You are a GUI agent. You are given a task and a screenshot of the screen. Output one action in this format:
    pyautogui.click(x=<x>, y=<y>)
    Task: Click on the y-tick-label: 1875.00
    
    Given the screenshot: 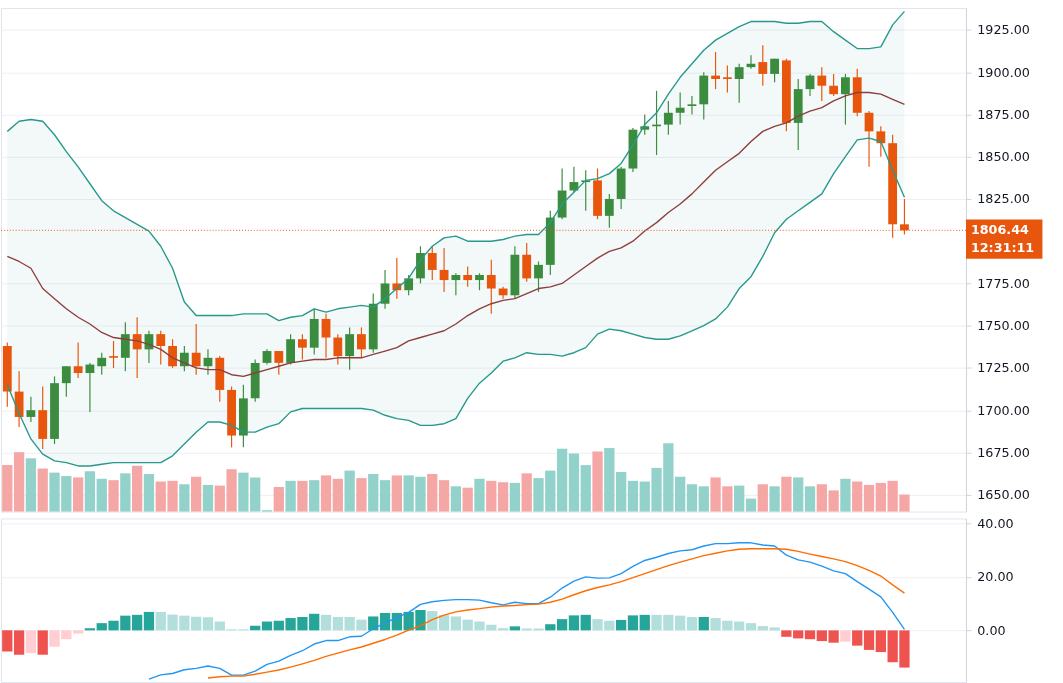 What is the action you would take?
    pyautogui.click(x=1003, y=114)
    